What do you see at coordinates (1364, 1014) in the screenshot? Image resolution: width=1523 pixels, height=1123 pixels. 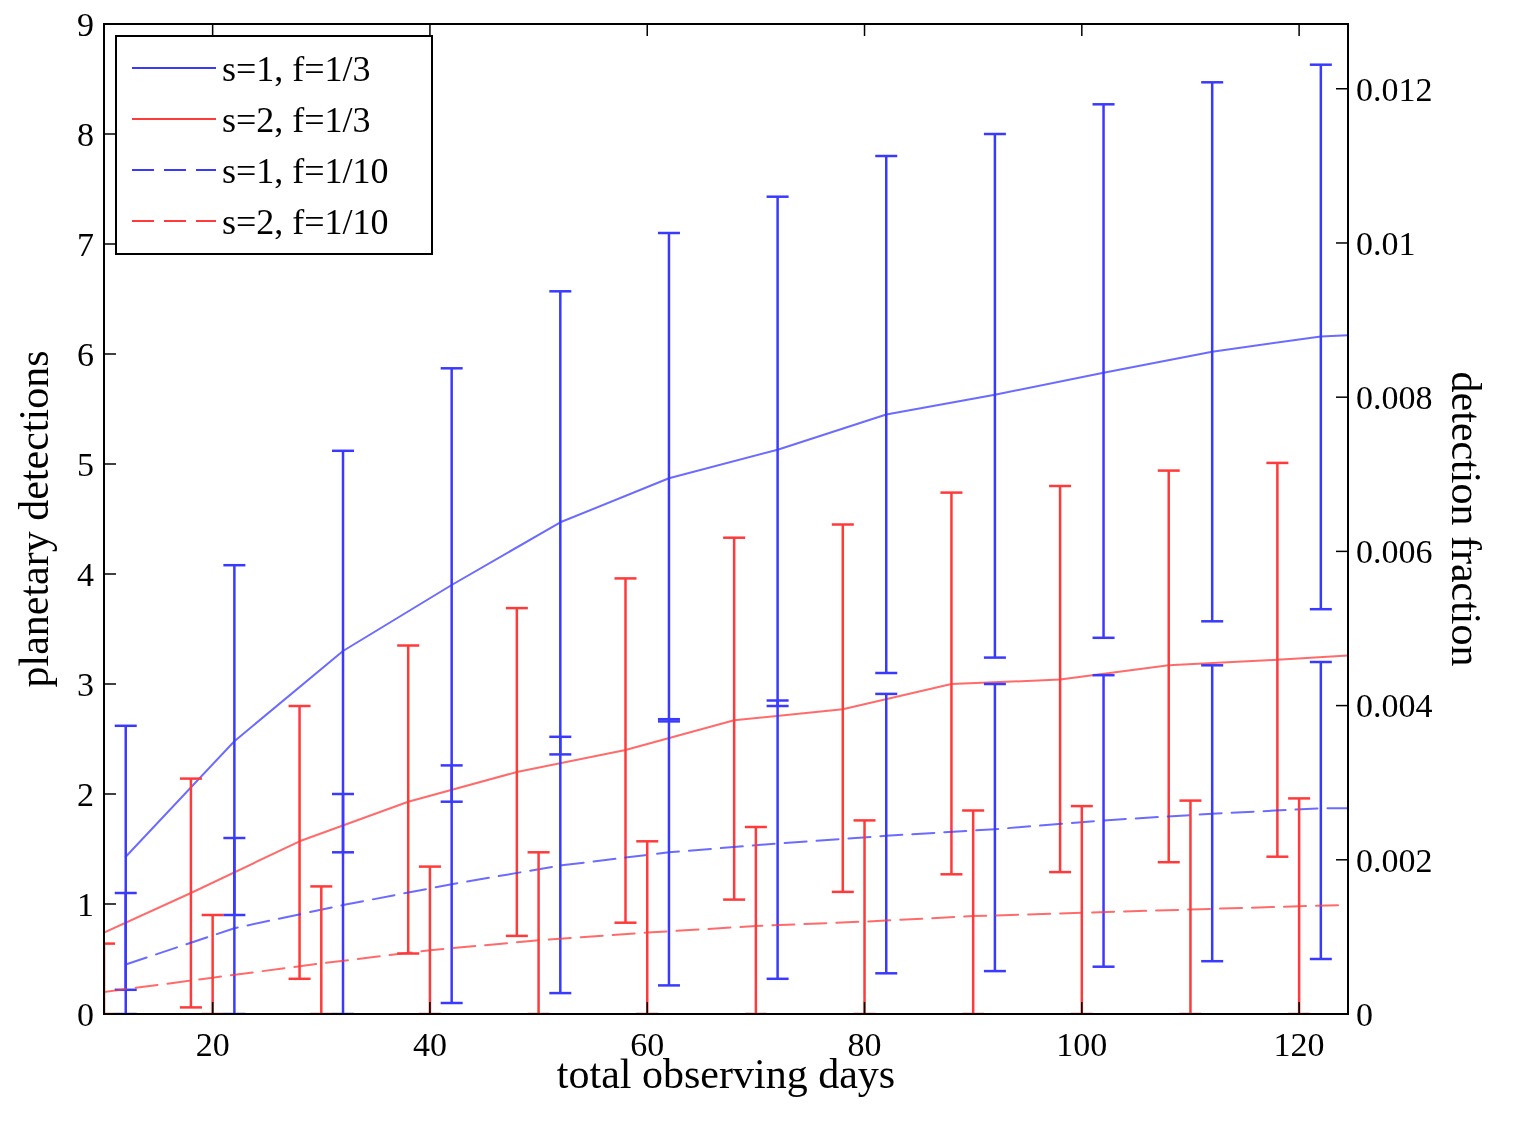 I see `y2-tick-label: 0` at bounding box center [1364, 1014].